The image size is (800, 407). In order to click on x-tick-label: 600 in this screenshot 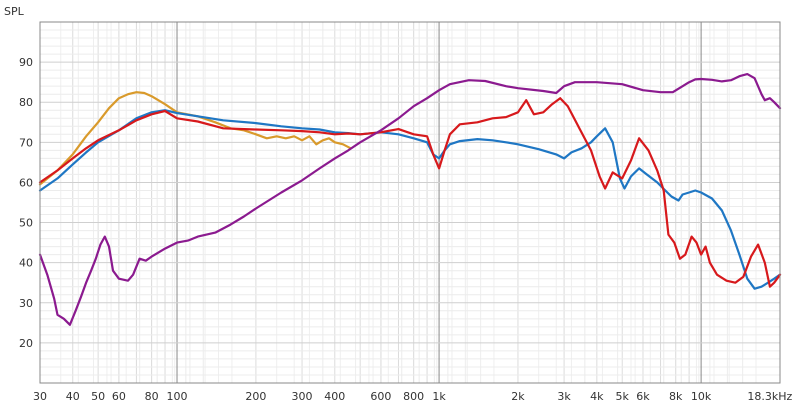, I will do `click(380, 396)`.